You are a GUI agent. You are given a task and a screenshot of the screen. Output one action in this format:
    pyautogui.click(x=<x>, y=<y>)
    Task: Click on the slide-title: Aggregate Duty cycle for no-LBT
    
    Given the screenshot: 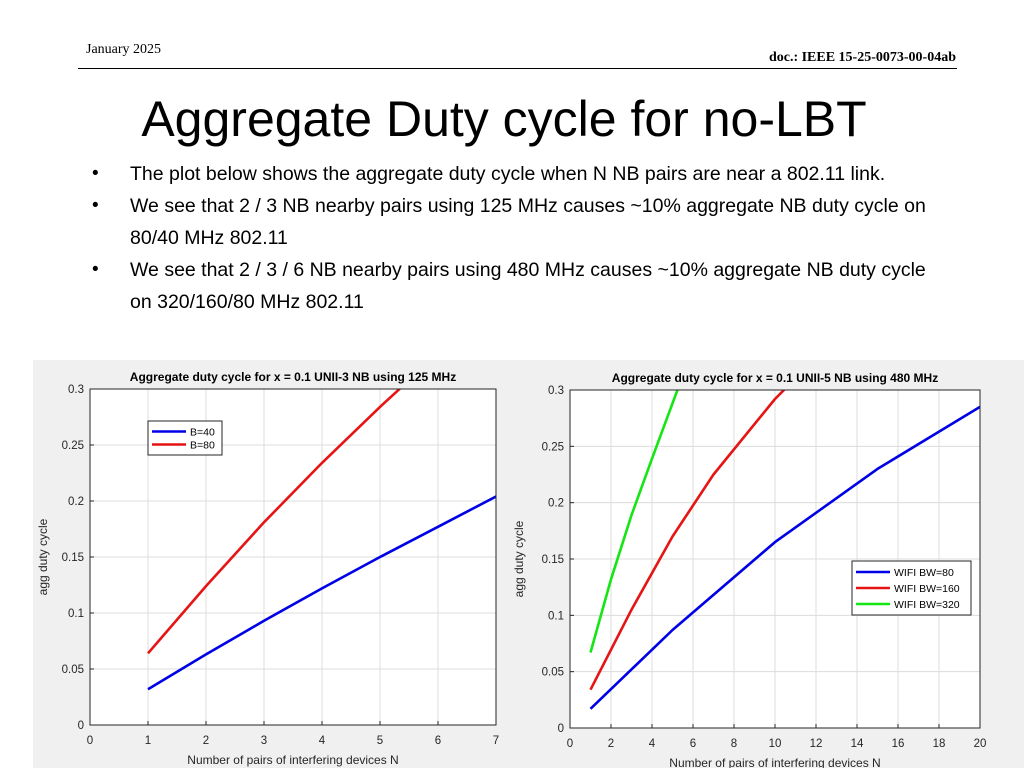 What is the action you would take?
    pyautogui.click(x=504, y=119)
    